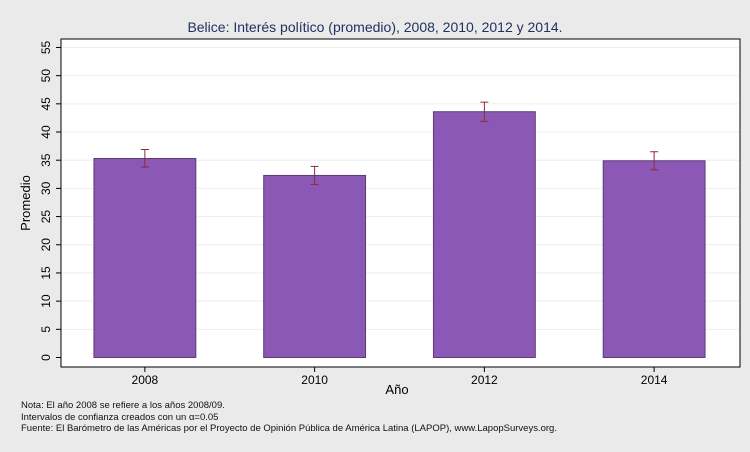 Image resolution: width=750 pixels, height=452 pixels. What do you see at coordinates (46, 217) in the screenshot?
I see `y-tick-label: 25` at bounding box center [46, 217].